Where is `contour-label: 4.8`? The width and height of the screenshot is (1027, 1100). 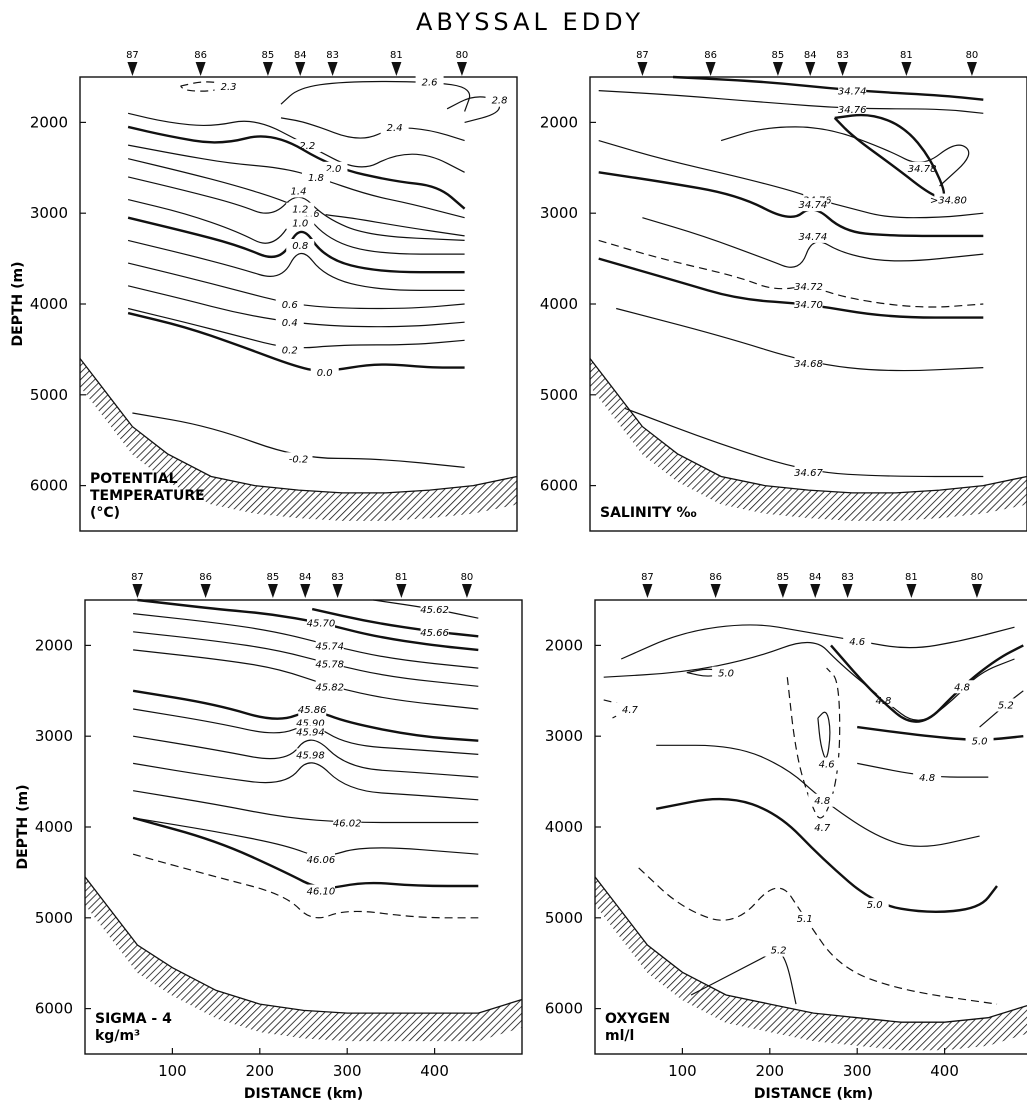 contour-label: 4.8 is located at coordinates (927, 778).